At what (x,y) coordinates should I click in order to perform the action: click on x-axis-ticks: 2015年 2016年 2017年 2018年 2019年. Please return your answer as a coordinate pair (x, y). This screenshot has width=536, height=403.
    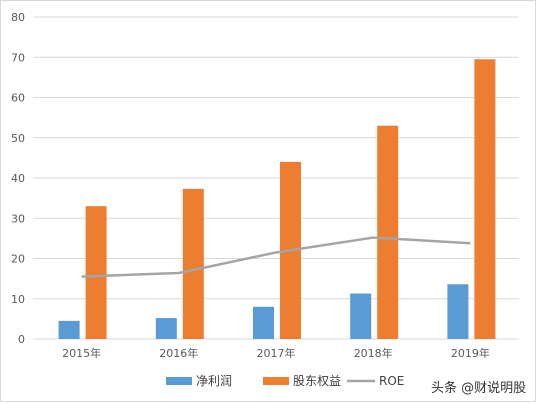
    Looking at the image, I should click on (276, 353).